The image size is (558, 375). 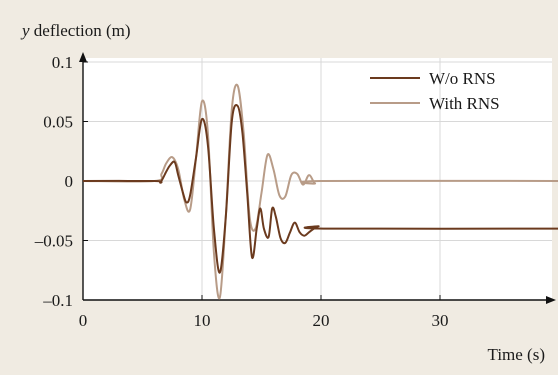 I want to click on y-tick-label-4: –0.1, so click(x=57, y=300).